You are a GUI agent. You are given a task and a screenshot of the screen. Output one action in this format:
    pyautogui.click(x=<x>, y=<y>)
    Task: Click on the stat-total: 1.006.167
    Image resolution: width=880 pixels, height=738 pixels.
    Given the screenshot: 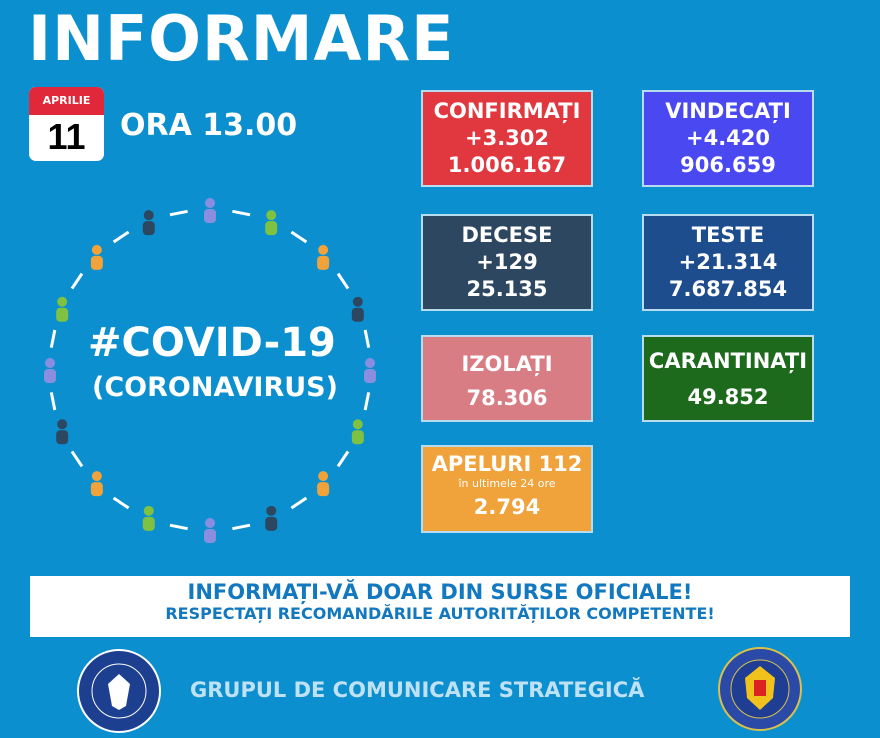 What is the action you would take?
    pyautogui.click(x=507, y=165)
    